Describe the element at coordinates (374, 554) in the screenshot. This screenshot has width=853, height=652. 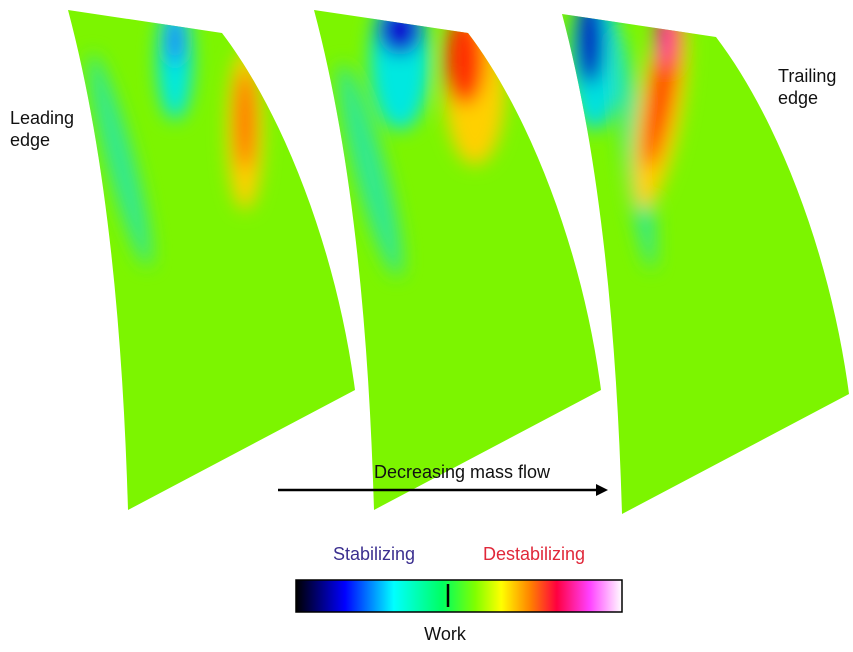
I see `stabilizing-label: Stabilizing` at that location.